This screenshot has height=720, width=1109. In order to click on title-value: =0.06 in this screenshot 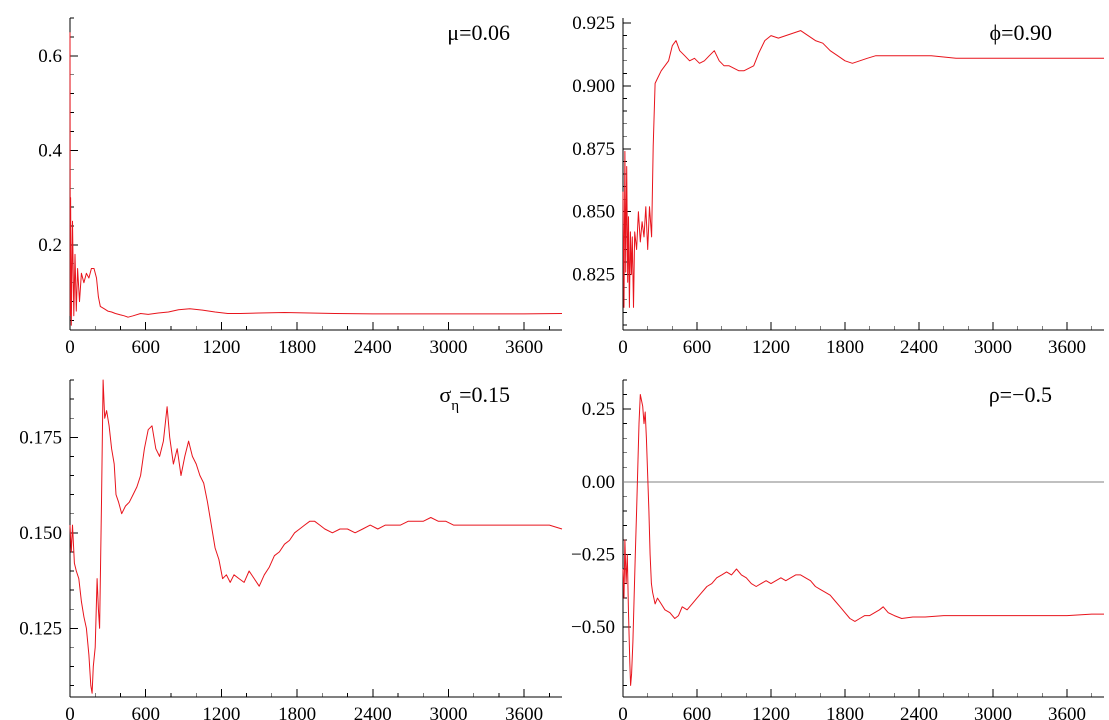, I will do `click(484, 32)`.